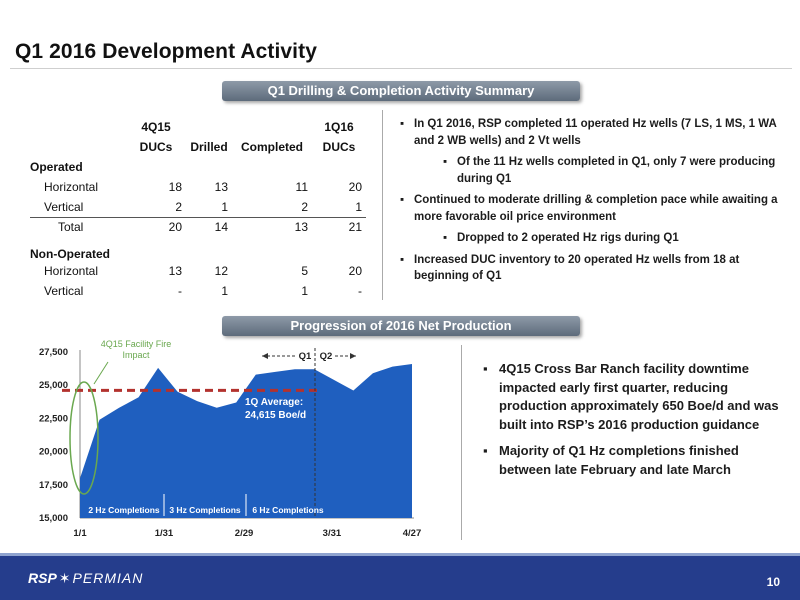 Image resolution: width=800 pixels, height=600 pixels. What do you see at coordinates (198, 249) in the screenshot?
I see `non-operated-section-row: Non-Operated` at bounding box center [198, 249].